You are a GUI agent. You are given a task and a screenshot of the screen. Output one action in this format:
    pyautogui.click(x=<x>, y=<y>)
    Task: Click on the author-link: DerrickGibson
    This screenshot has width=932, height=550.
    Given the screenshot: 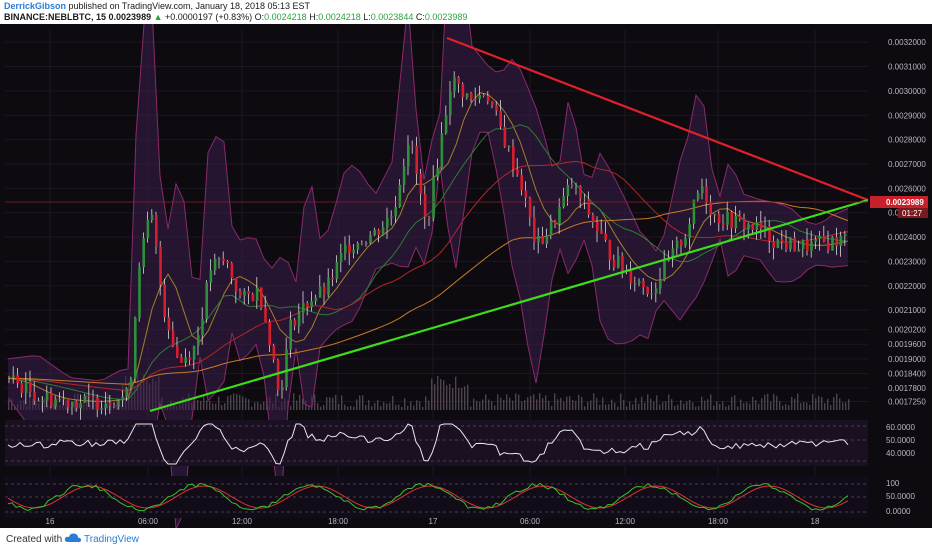 What is the action you would take?
    pyautogui.click(x=35, y=6)
    